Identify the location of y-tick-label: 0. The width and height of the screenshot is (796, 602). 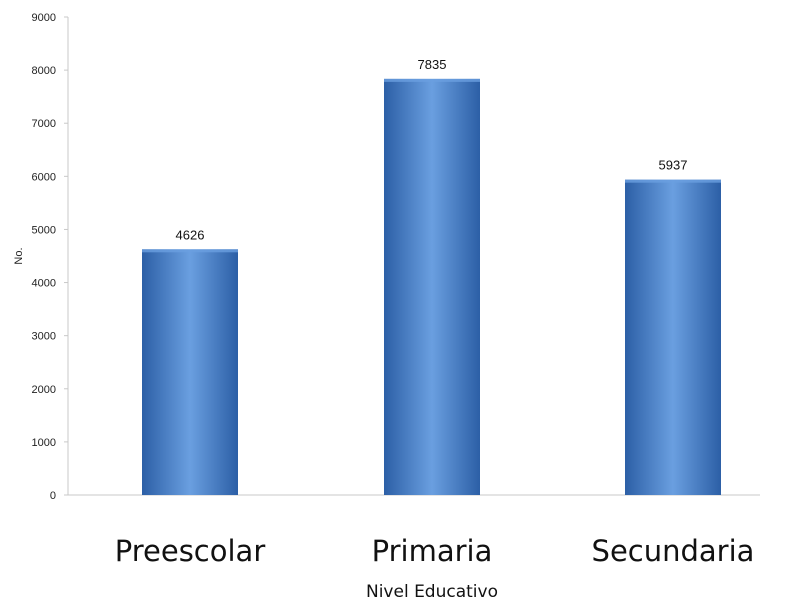
(53, 496).